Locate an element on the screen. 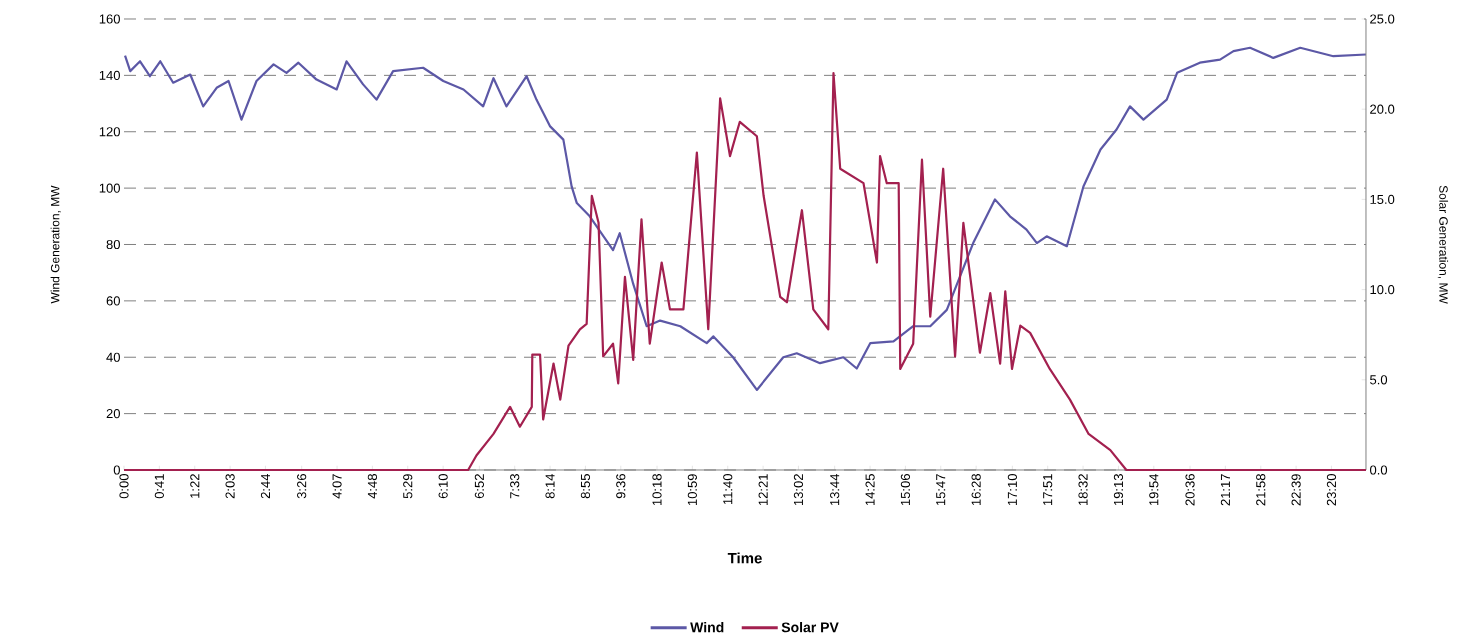  y2-tick-label: 25.0 is located at coordinates (1382, 19).